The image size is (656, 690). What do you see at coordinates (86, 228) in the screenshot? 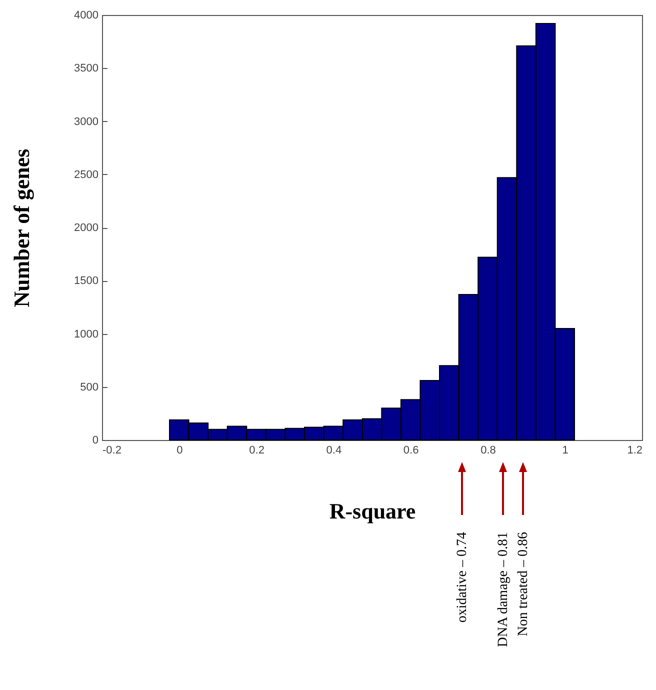
I see `y-tick-label: 2000` at bounding box center [86, 228].